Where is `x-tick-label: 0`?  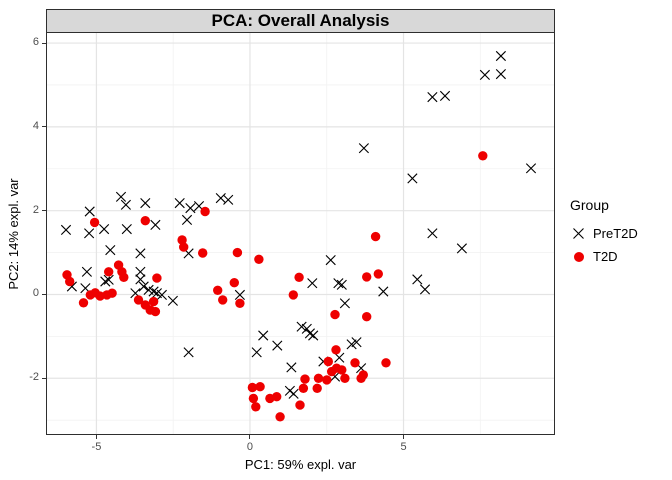 x-tick-label: 0 is located at coordinates (250, 447).